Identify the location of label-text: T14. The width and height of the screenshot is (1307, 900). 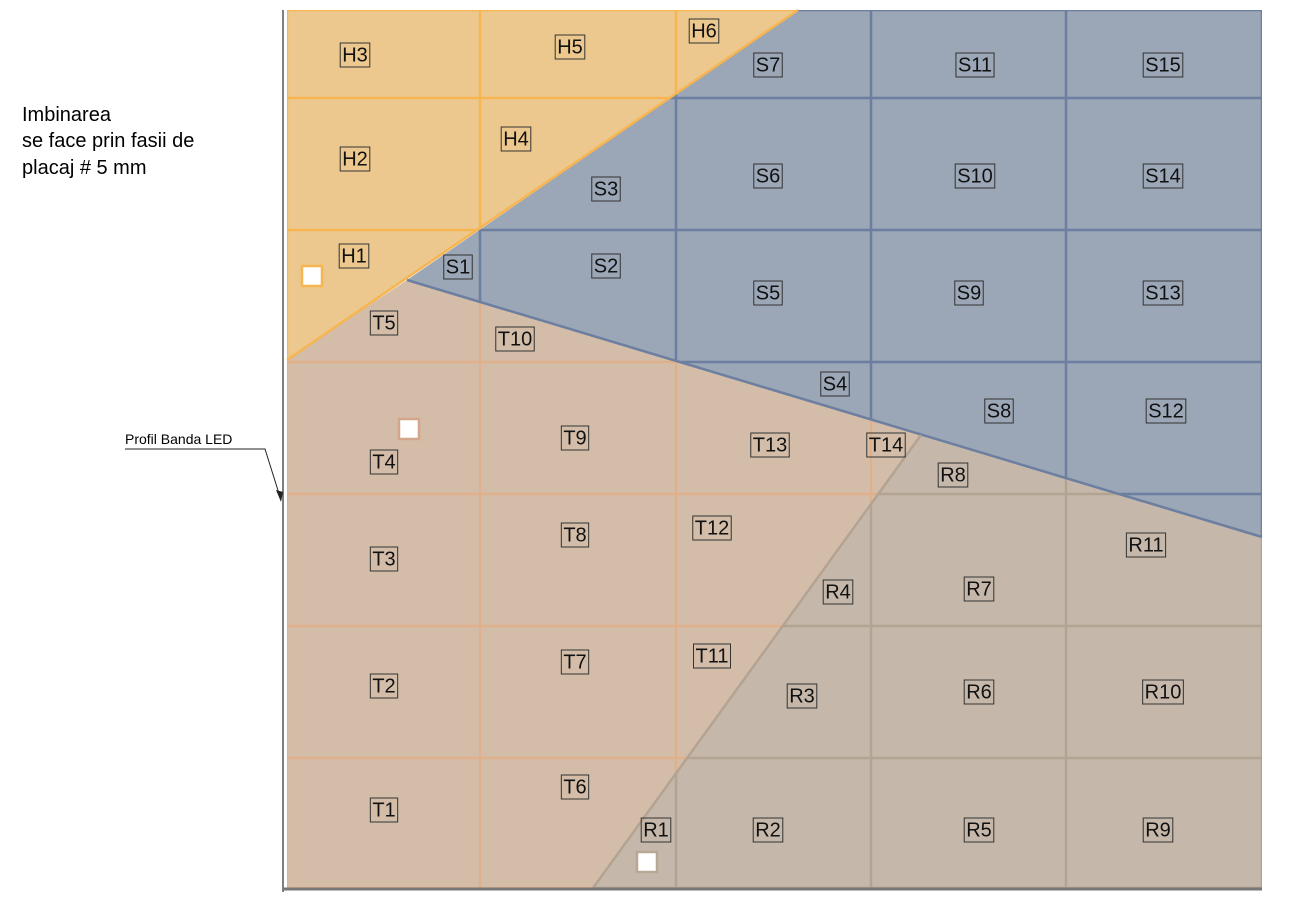
(886, 445).